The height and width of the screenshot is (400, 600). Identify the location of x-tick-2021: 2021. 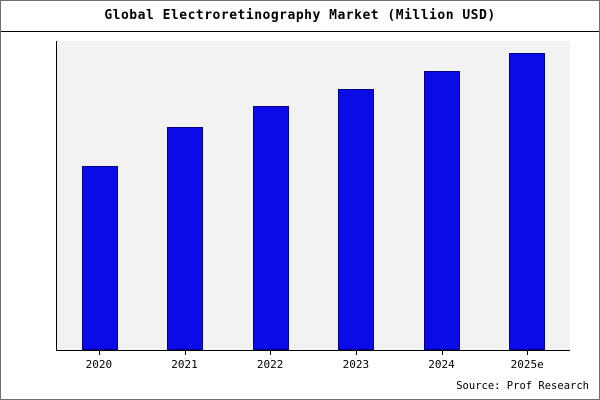
(185, 361).